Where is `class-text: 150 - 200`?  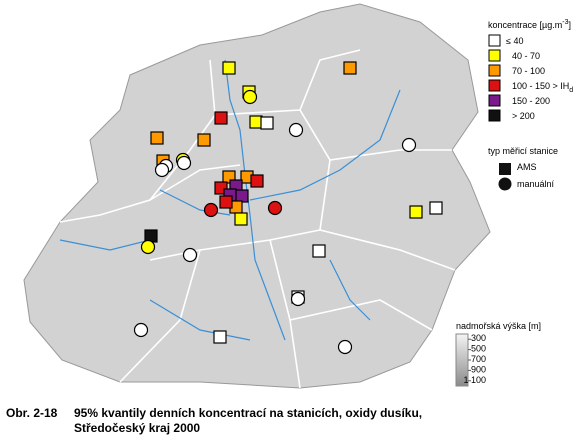 class-text: 150 - 200 is located at coordinates (531, 101).